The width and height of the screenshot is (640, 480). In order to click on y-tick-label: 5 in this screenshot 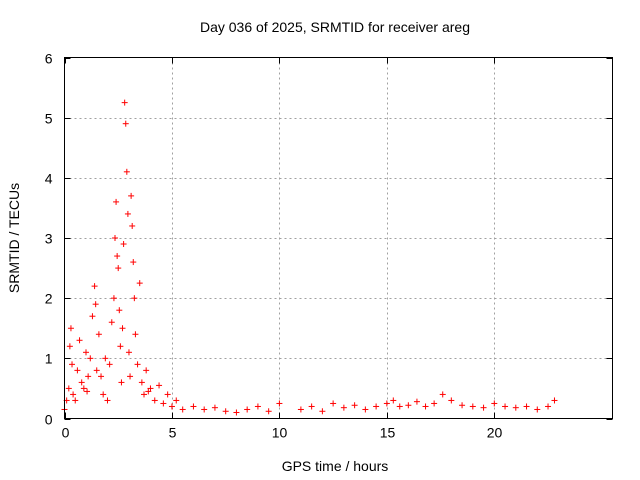, I will do `click(49, 119)`.